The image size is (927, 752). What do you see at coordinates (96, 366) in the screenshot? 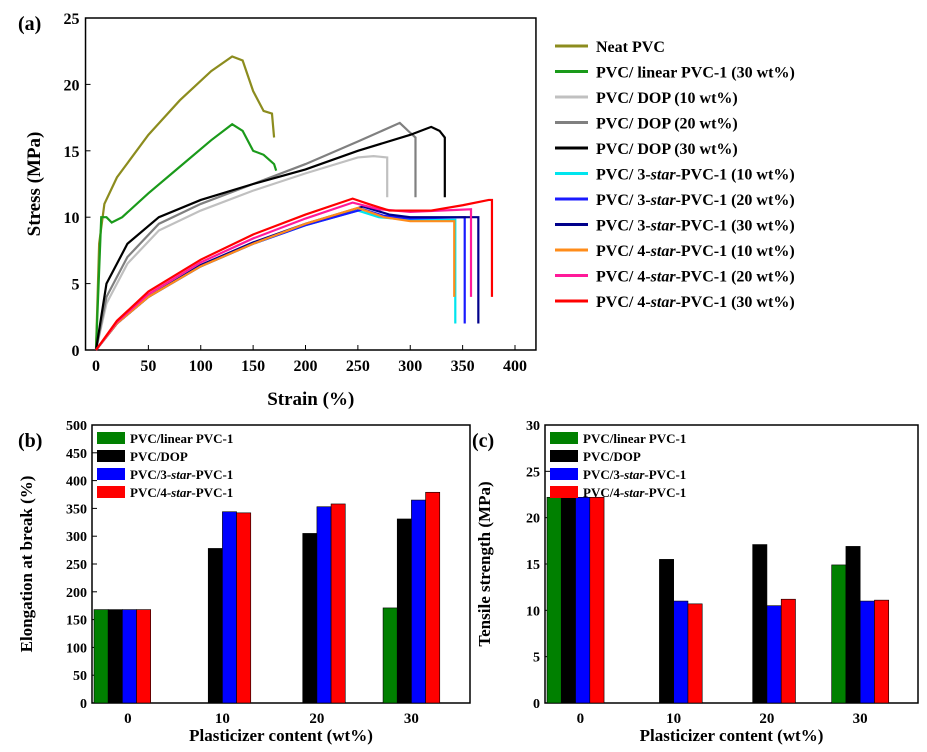
I see `x-tick-label-a: 0` at bounding box center [96, 366].